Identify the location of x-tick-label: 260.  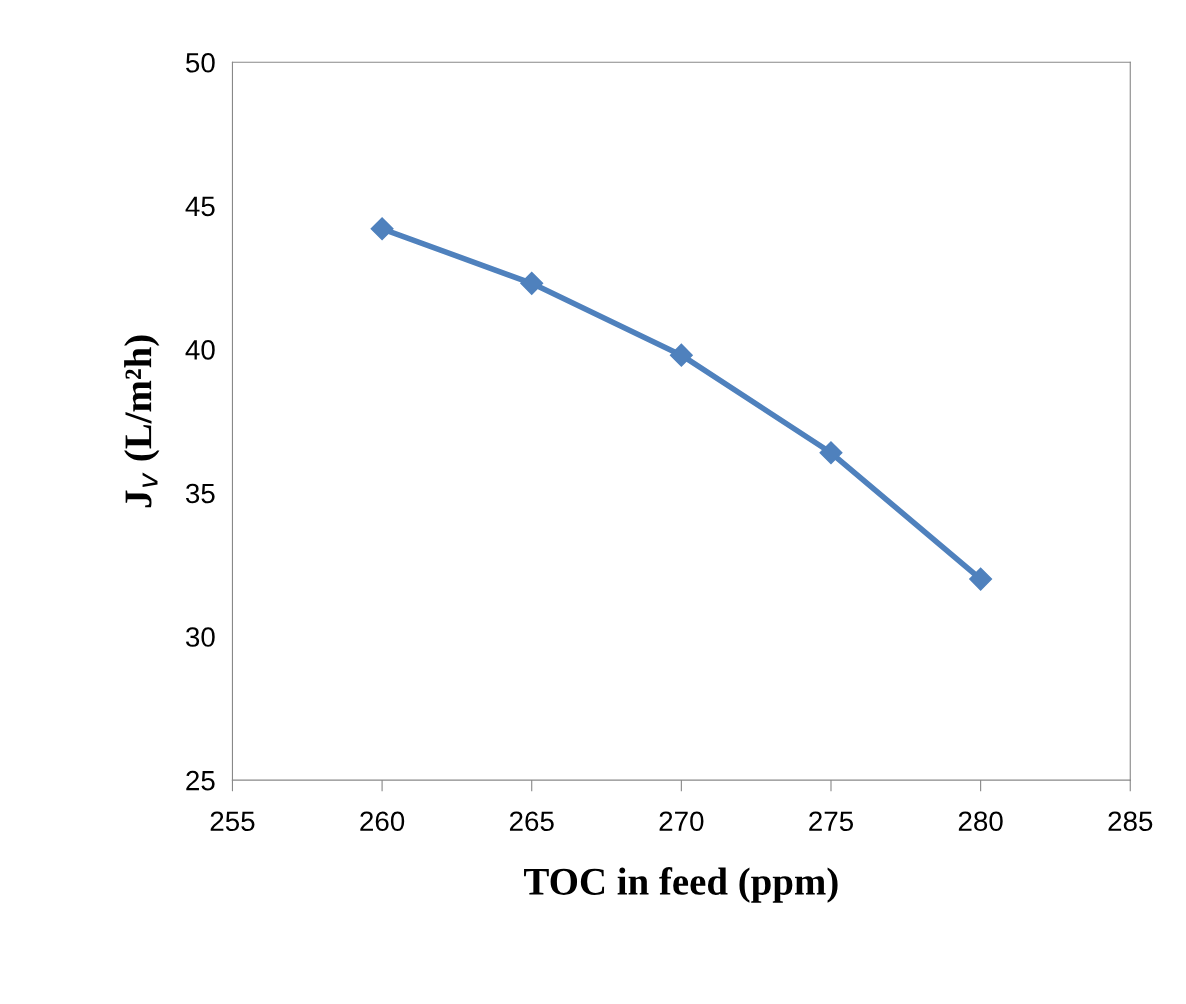
(382, 821).